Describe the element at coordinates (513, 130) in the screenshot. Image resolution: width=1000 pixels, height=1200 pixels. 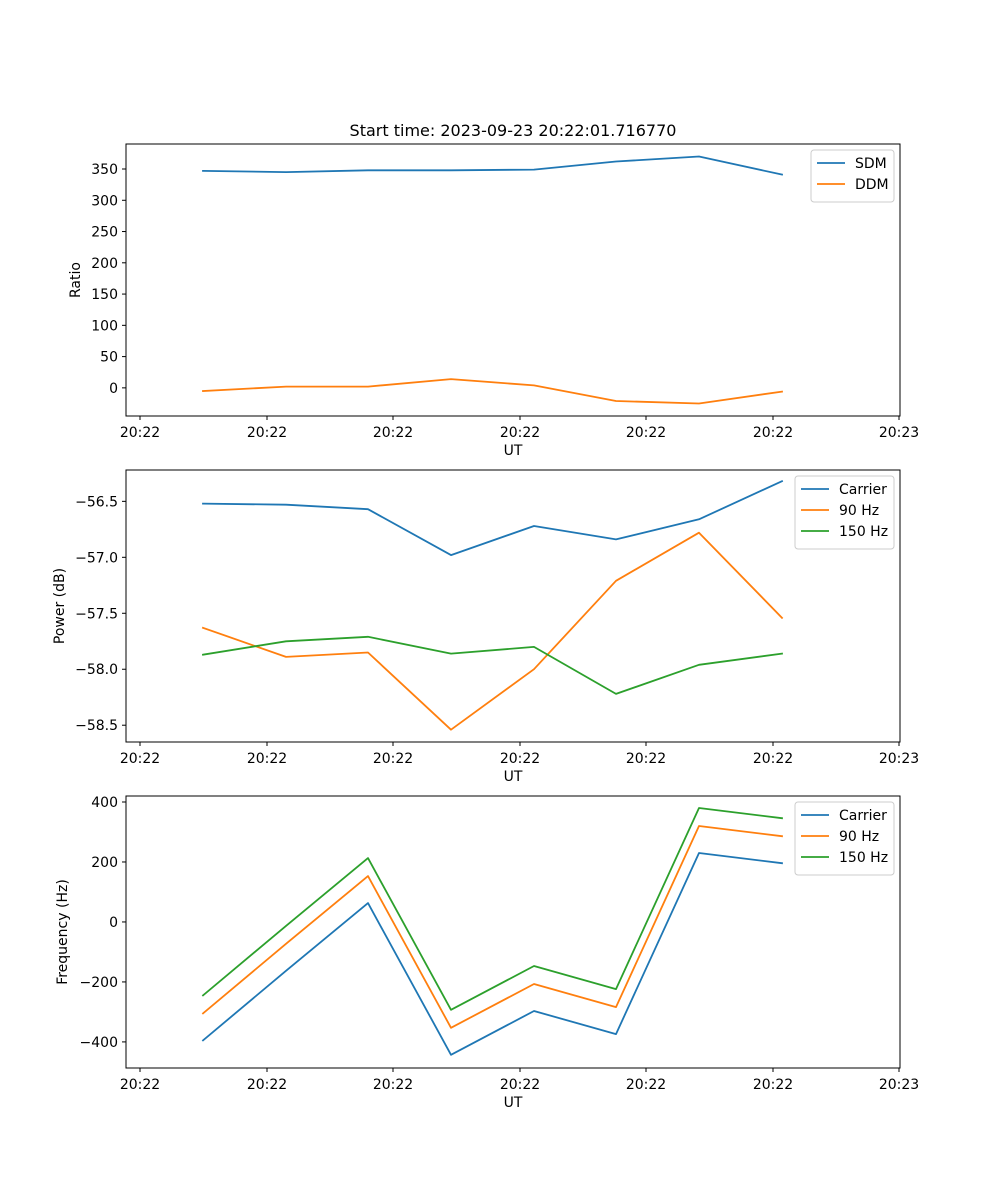
I see `figure-title: Start time: 2023-09-23 20:22:01.716770` at that location.